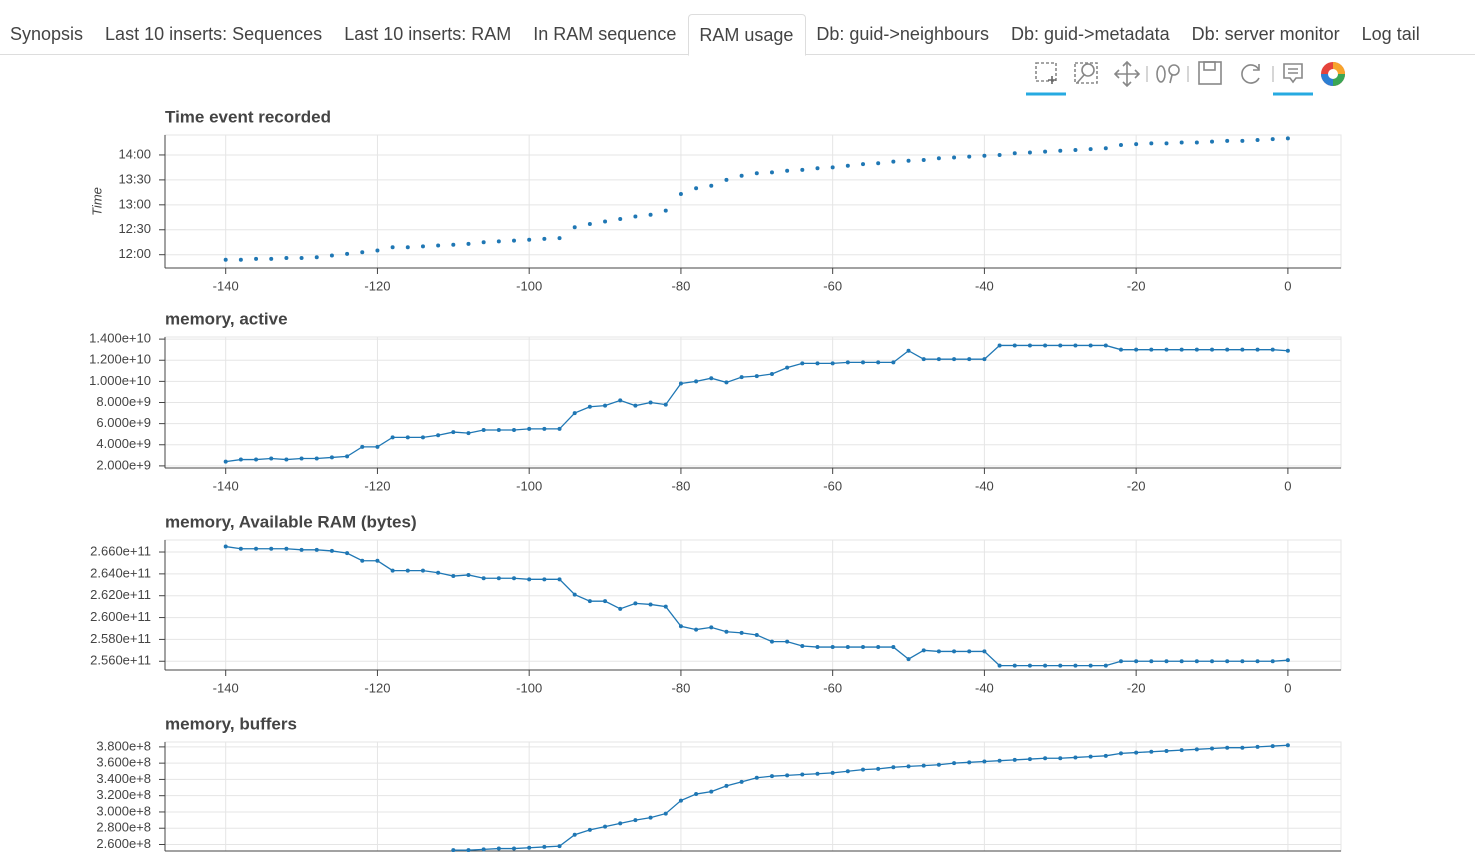  Describe the element at coordinates (605, 34) in the screenshot. I see `tab: In RAM sequence` at that location.